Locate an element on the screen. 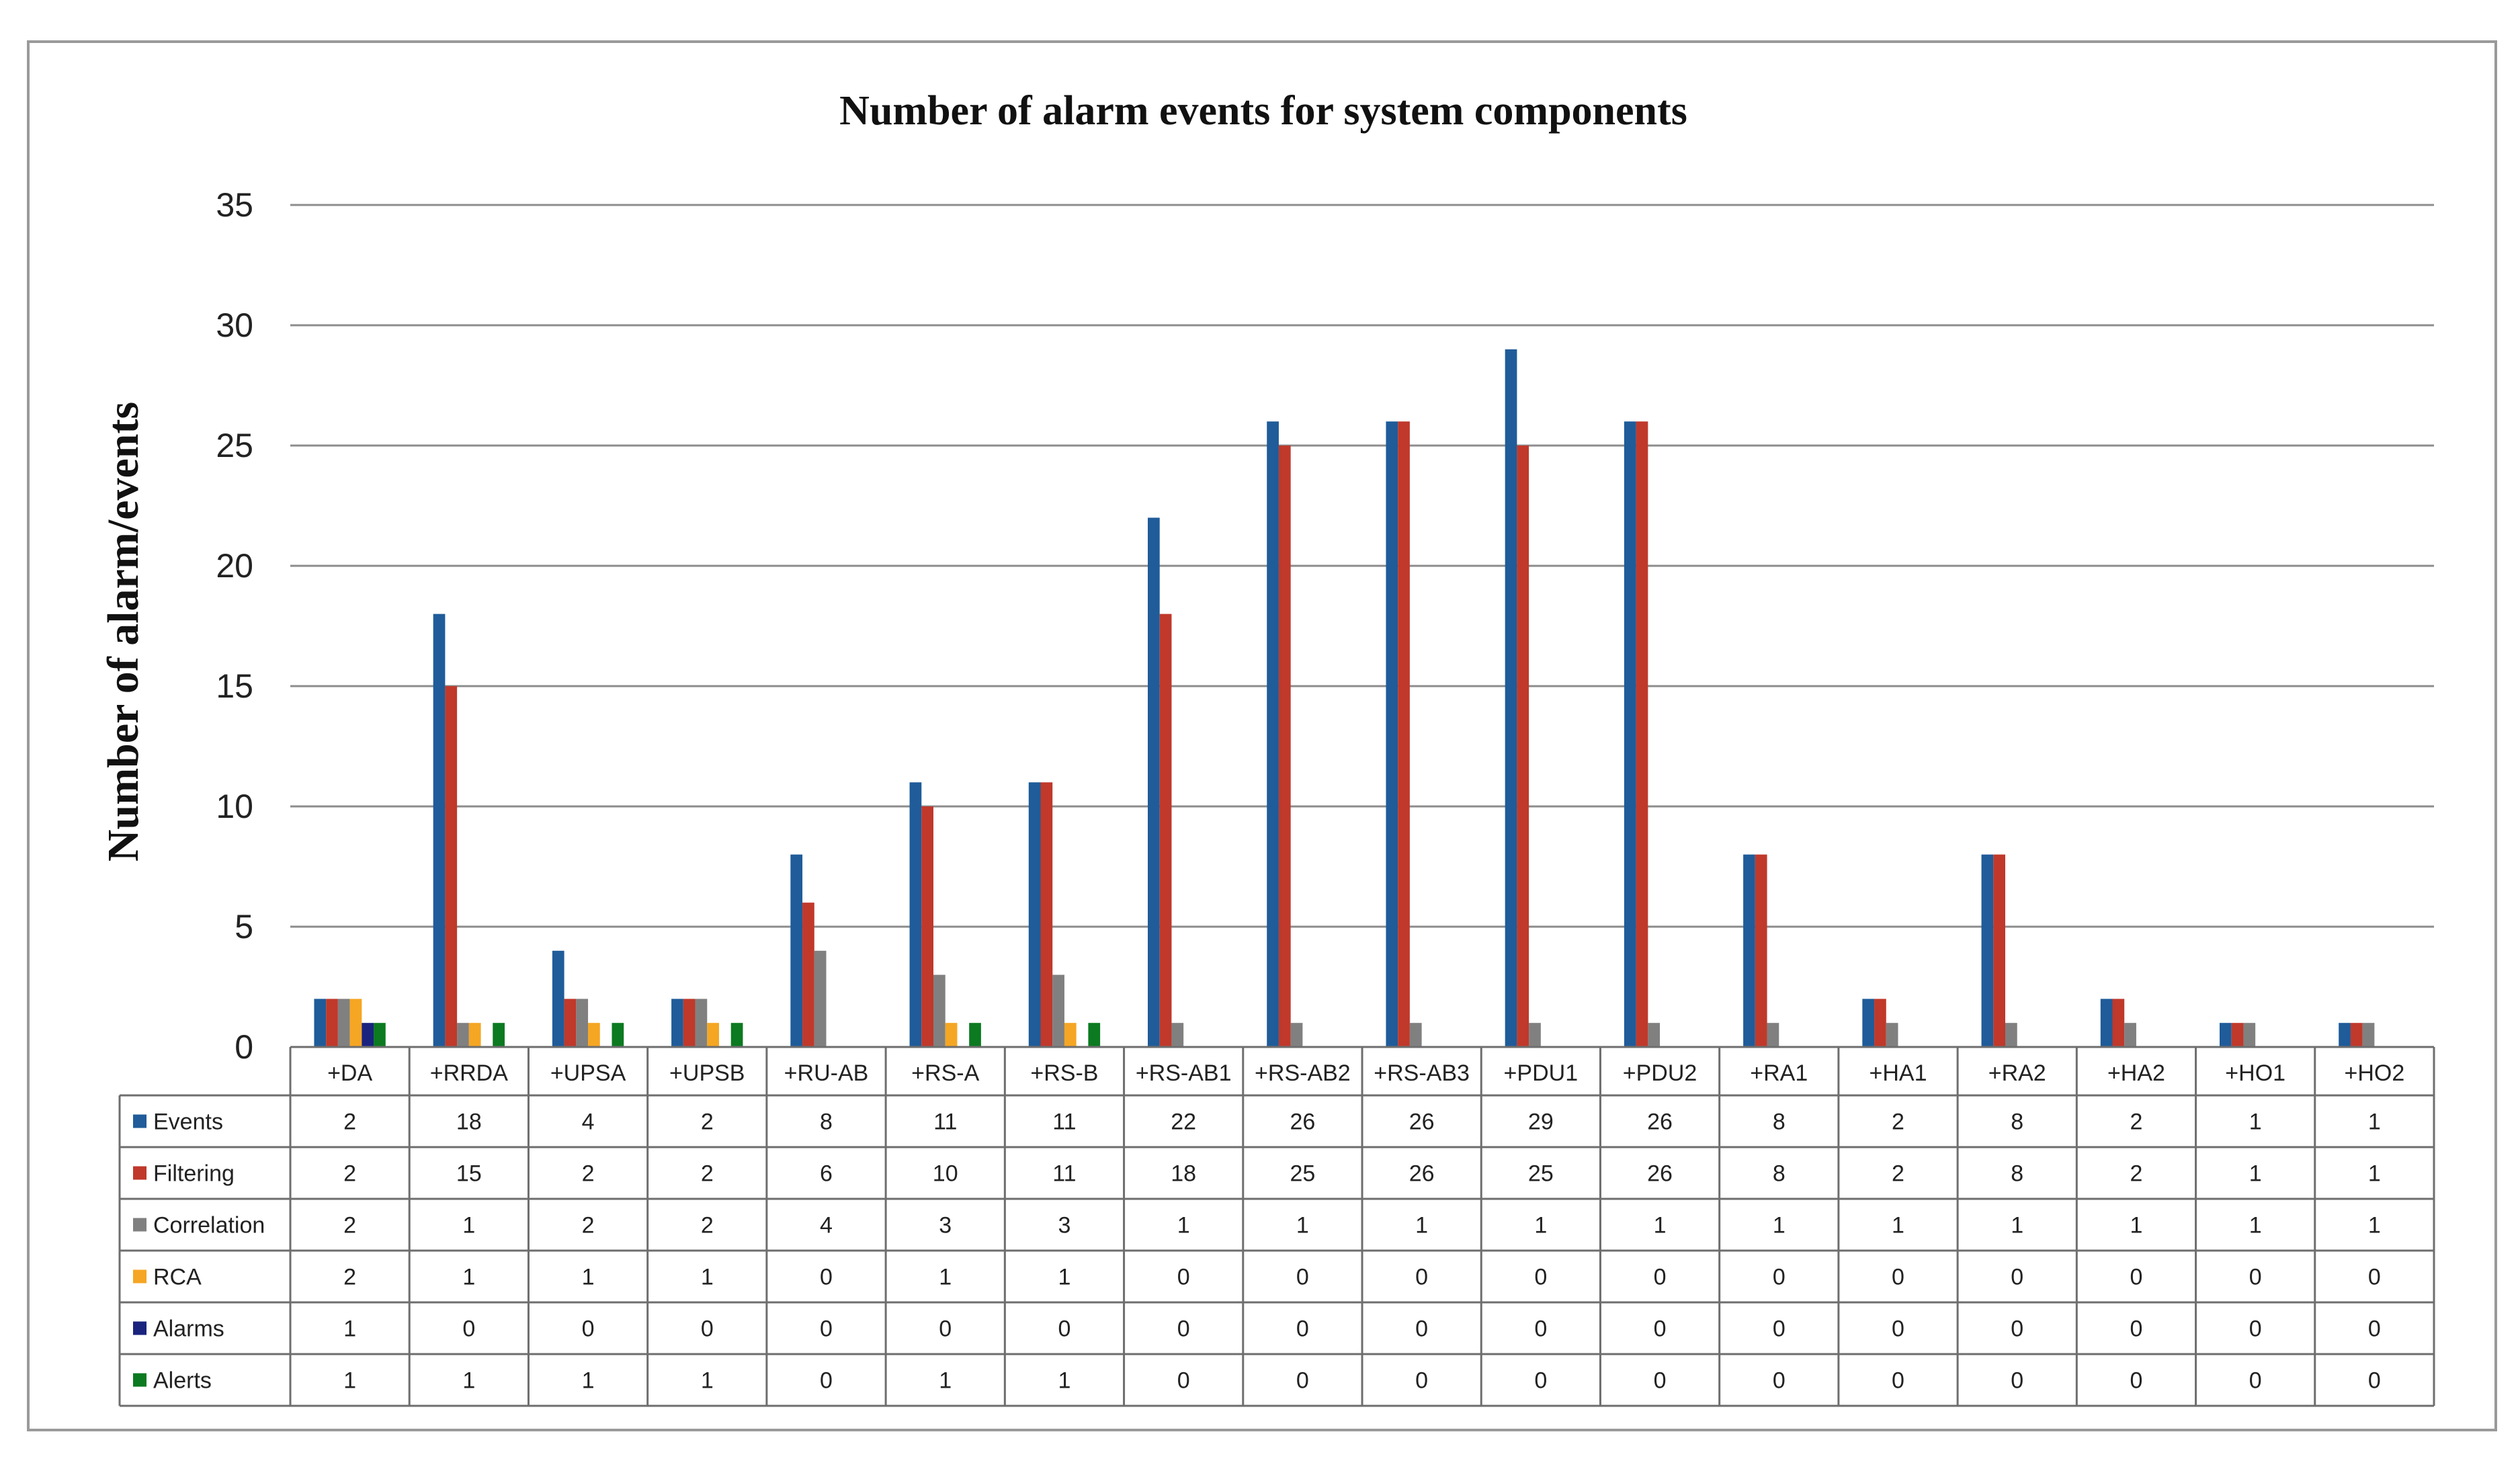 This screenshot has height=1469, width=2520. legend-label: Events is located at coordinates (188, 1122).